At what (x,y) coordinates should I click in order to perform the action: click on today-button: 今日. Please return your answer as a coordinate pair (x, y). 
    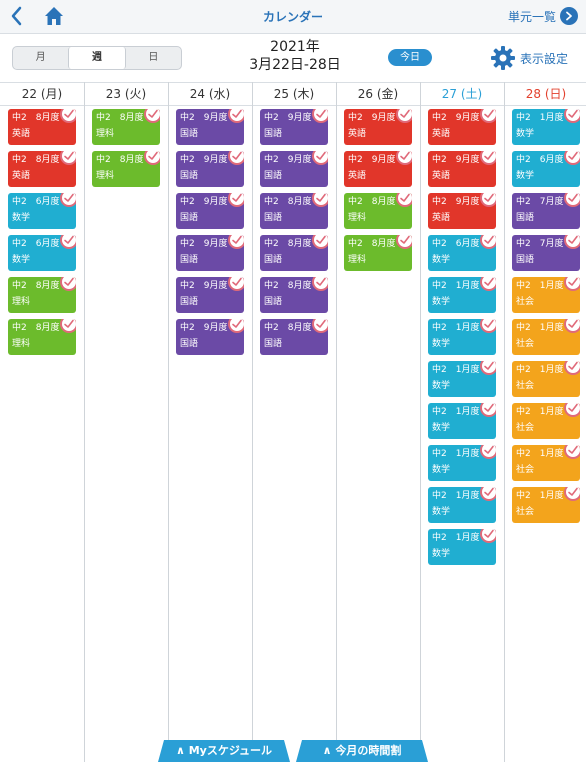
    Looking at the image, I should click on (410, 57).